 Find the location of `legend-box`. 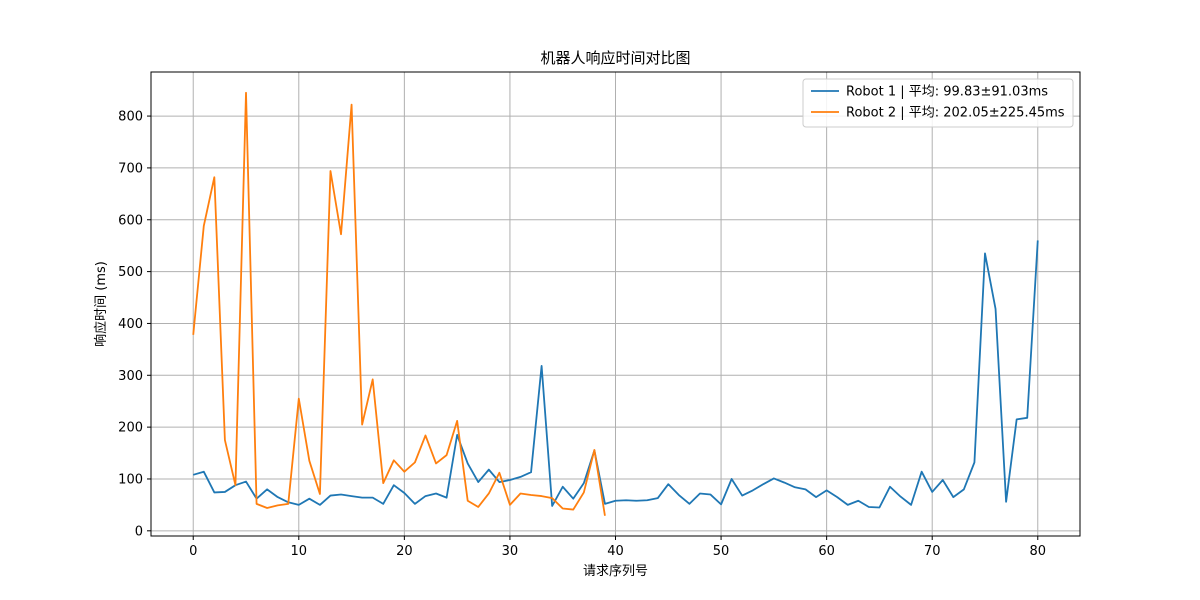

legend-box is located at coordinates (938, 103).